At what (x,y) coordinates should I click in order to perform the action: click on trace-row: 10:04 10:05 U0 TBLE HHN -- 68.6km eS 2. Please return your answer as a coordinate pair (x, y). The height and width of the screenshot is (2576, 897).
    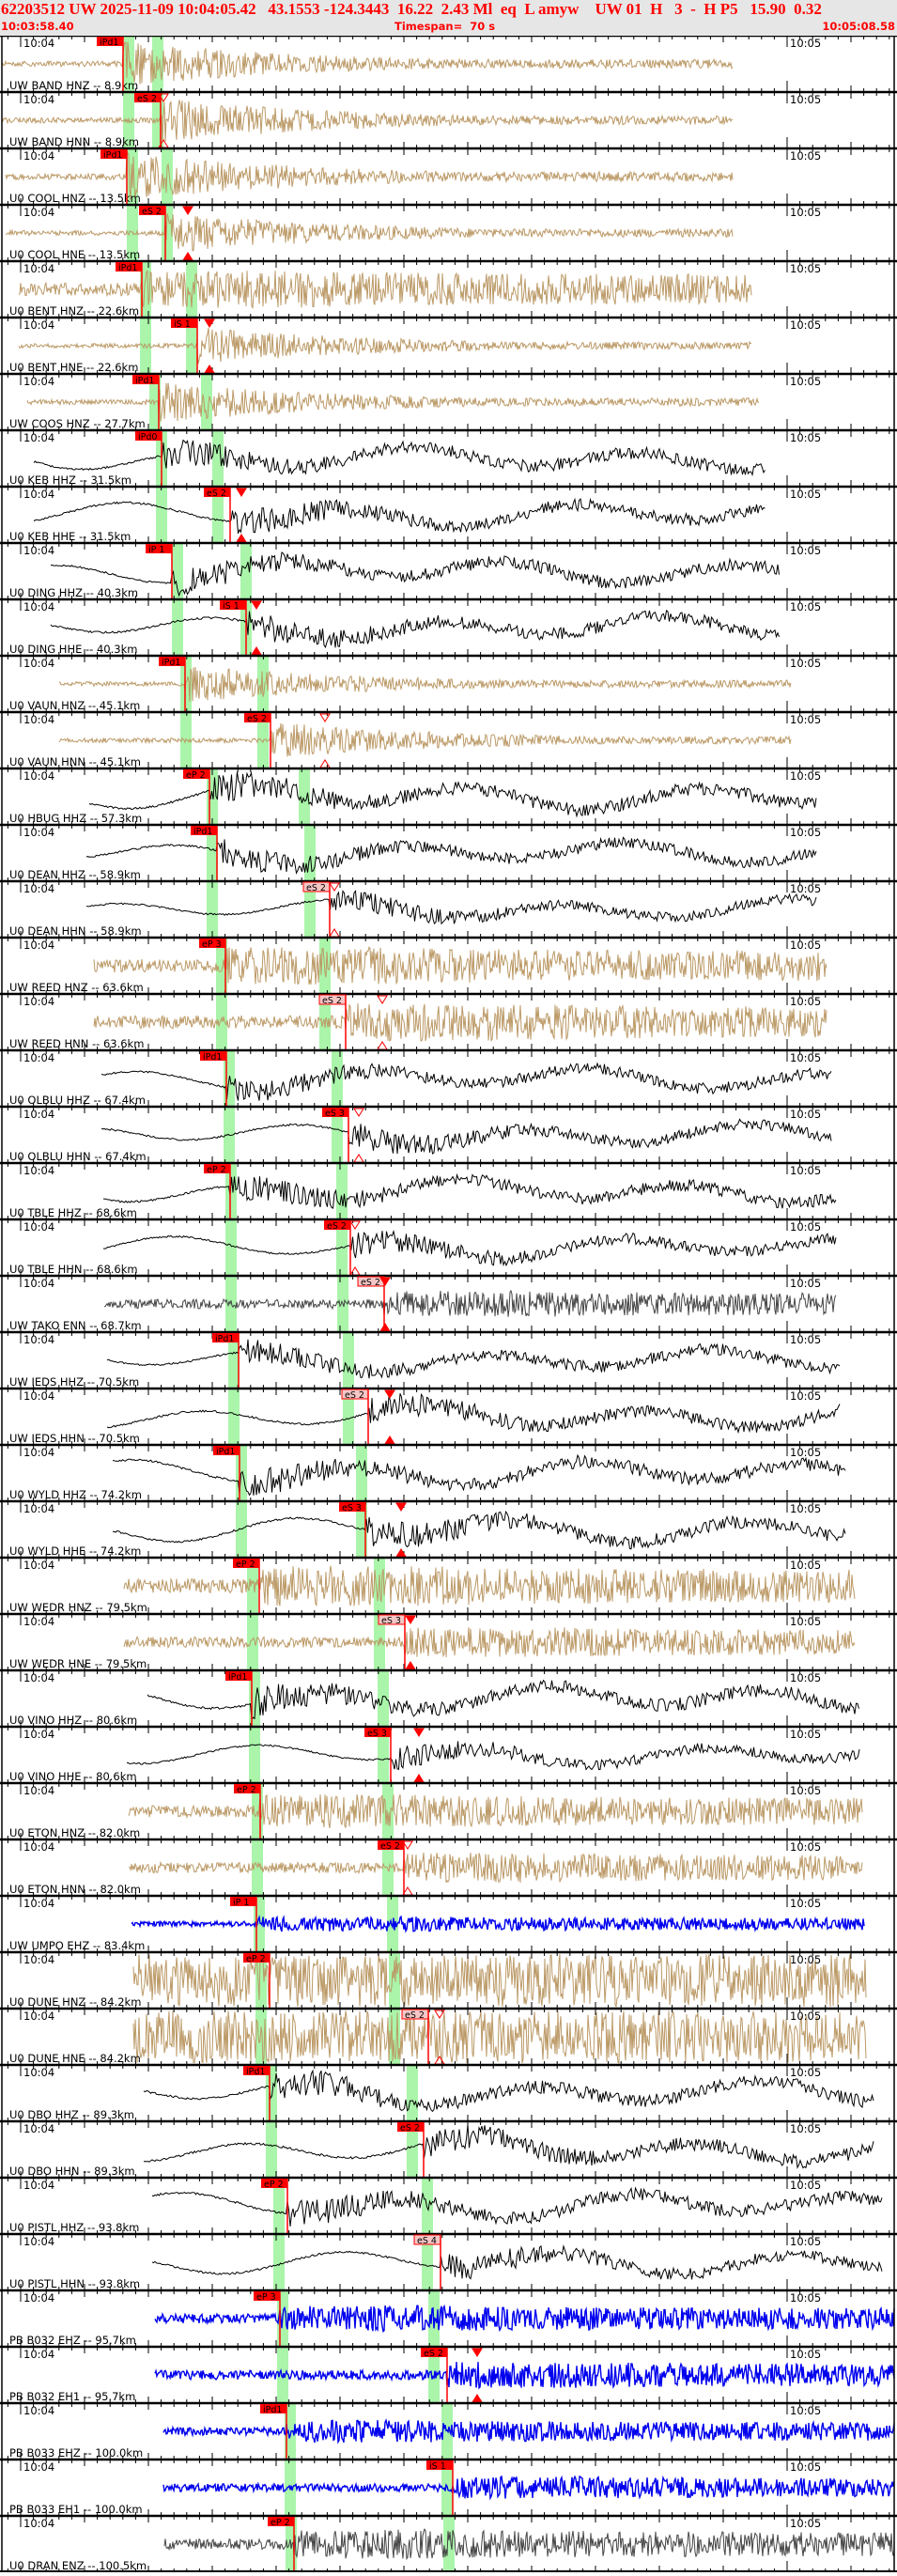
    Looking at the image, I should click on (448, 1247).